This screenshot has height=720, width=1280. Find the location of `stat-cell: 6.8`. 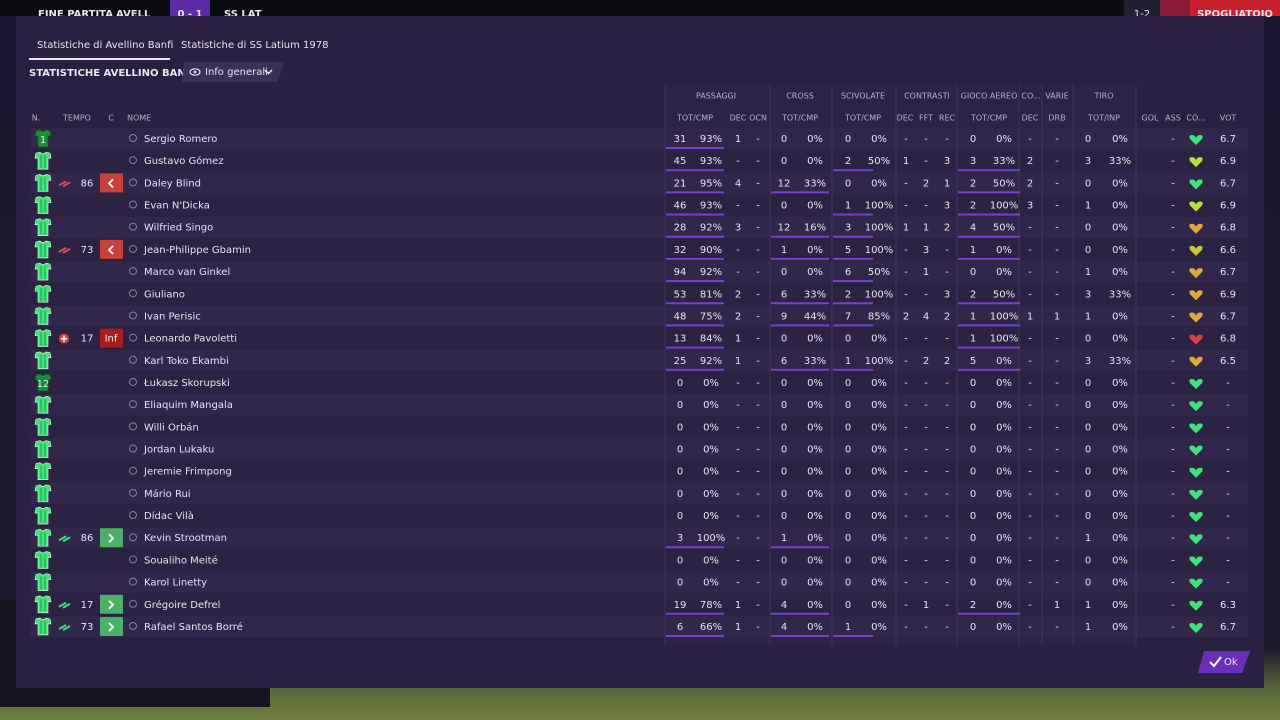

stat-cell: 6.8 is located at coordinates (1228, 228).